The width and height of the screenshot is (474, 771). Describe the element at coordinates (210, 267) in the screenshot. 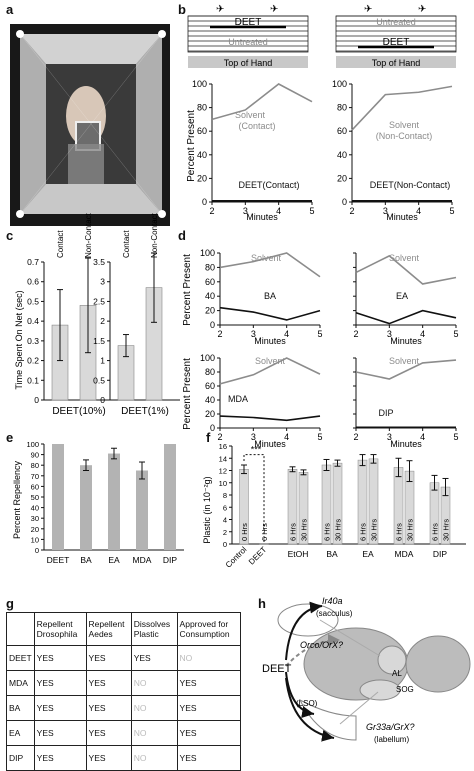

I see `y-tick-label: 80` at that location.